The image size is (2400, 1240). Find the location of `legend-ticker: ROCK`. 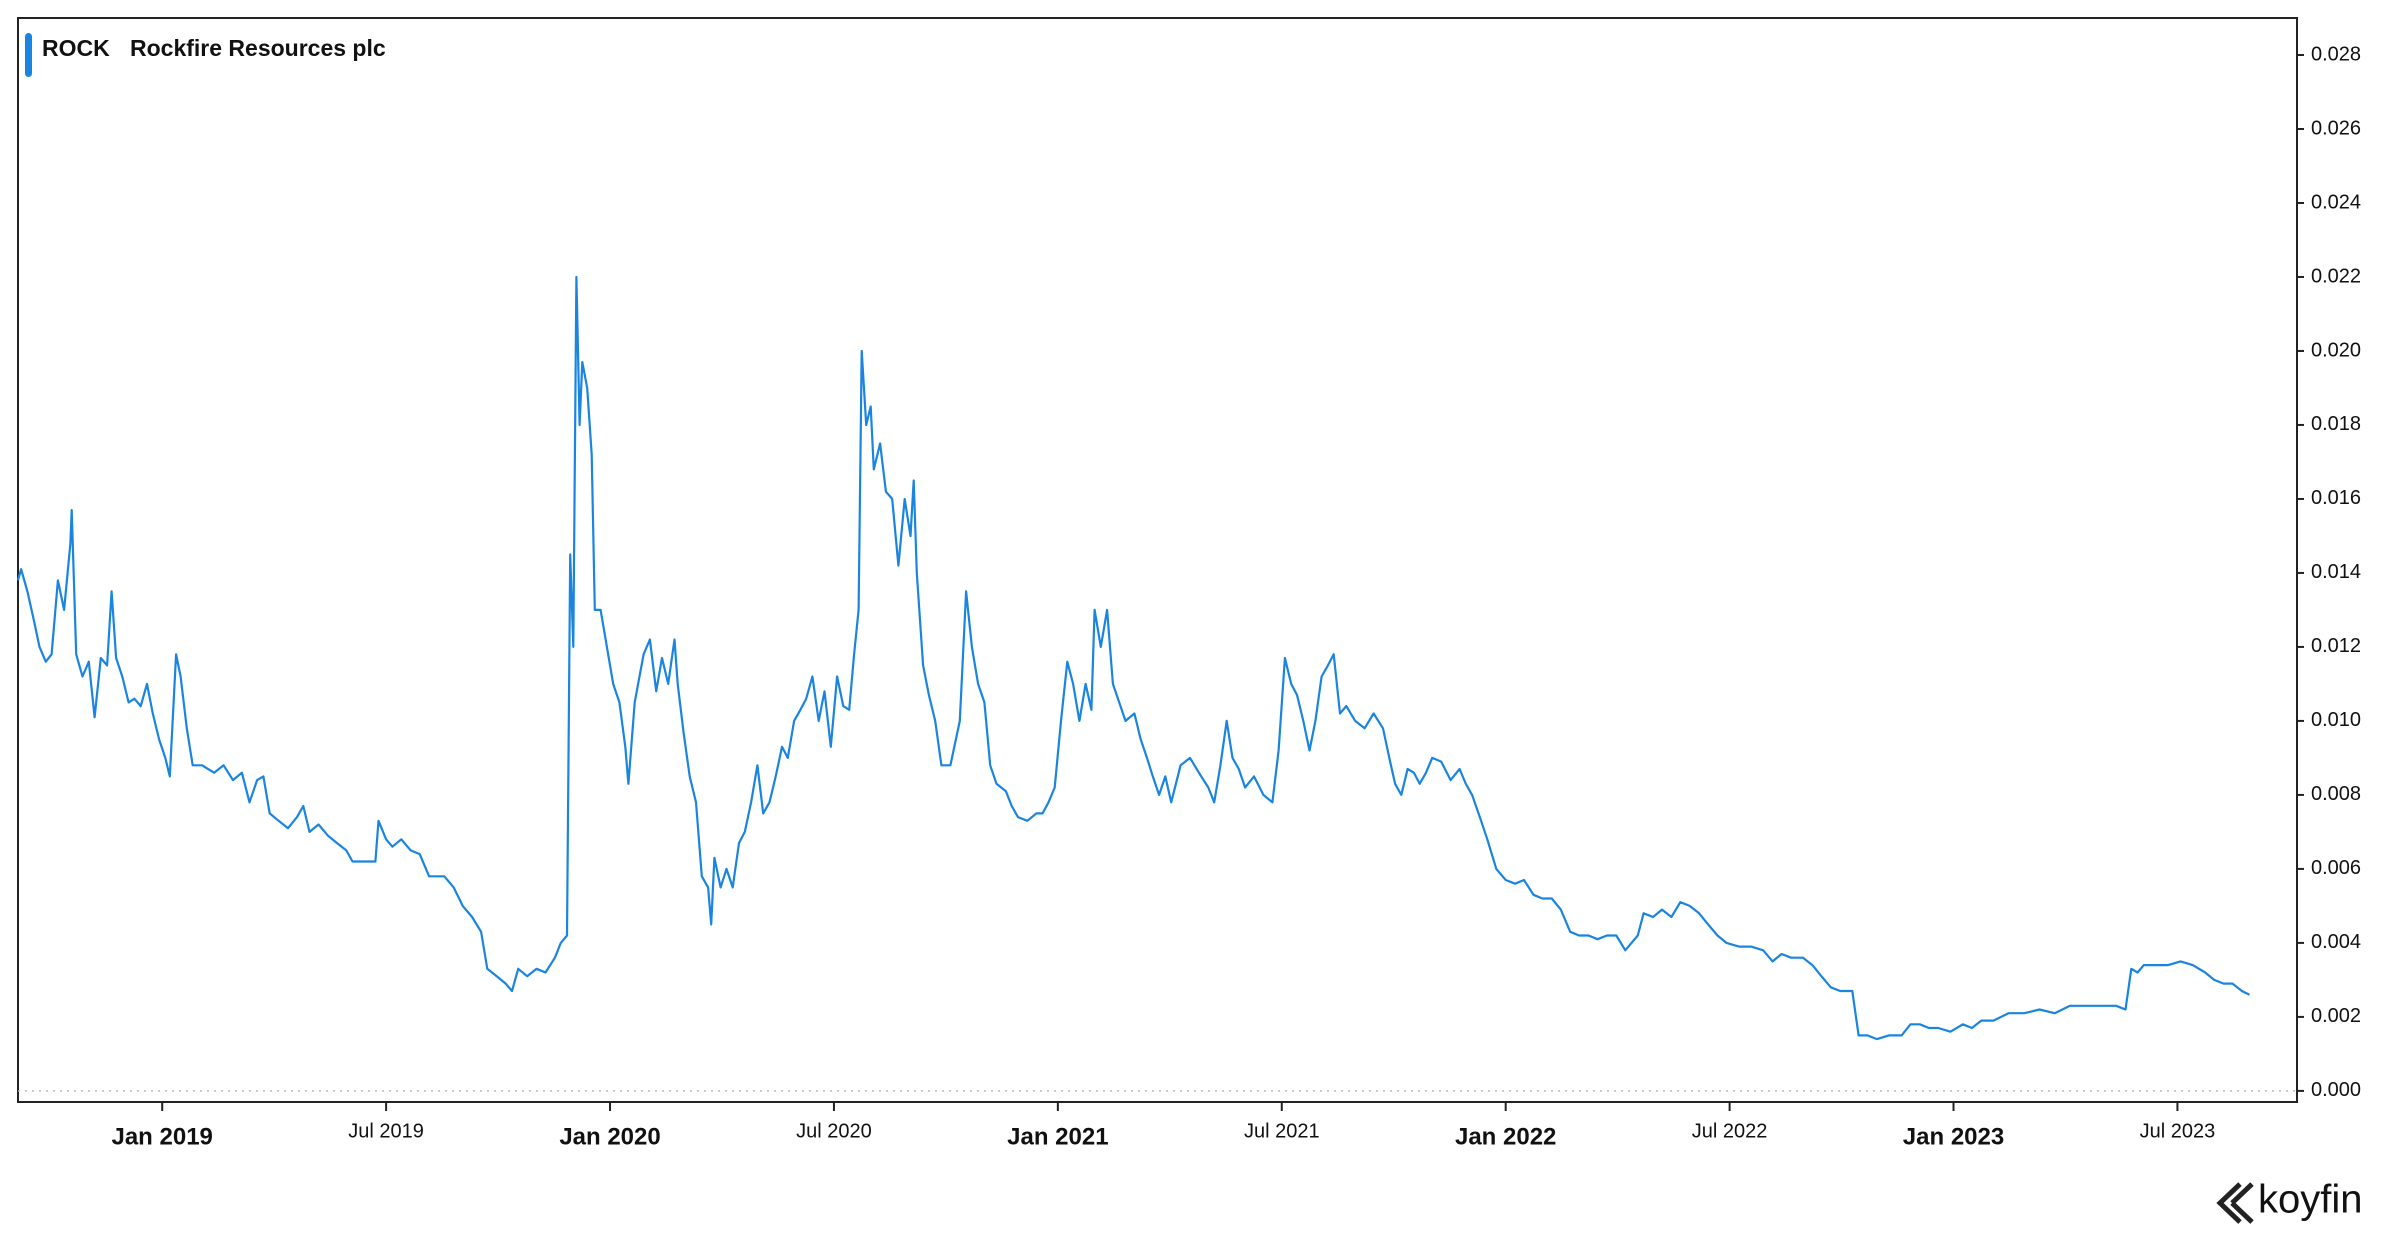

legend-ticker: ROCK is located at coordinates (76, 48).